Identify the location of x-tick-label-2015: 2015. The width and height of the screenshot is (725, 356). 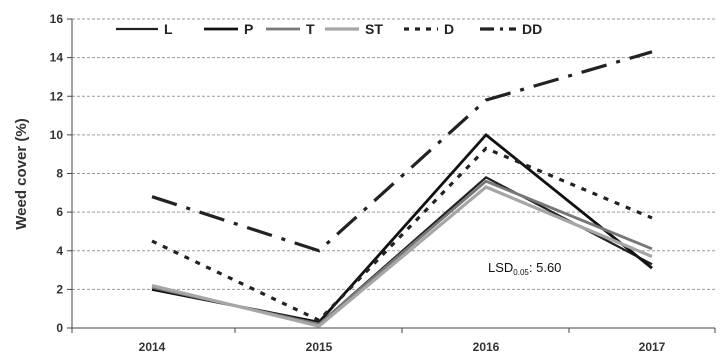
(319, 347).